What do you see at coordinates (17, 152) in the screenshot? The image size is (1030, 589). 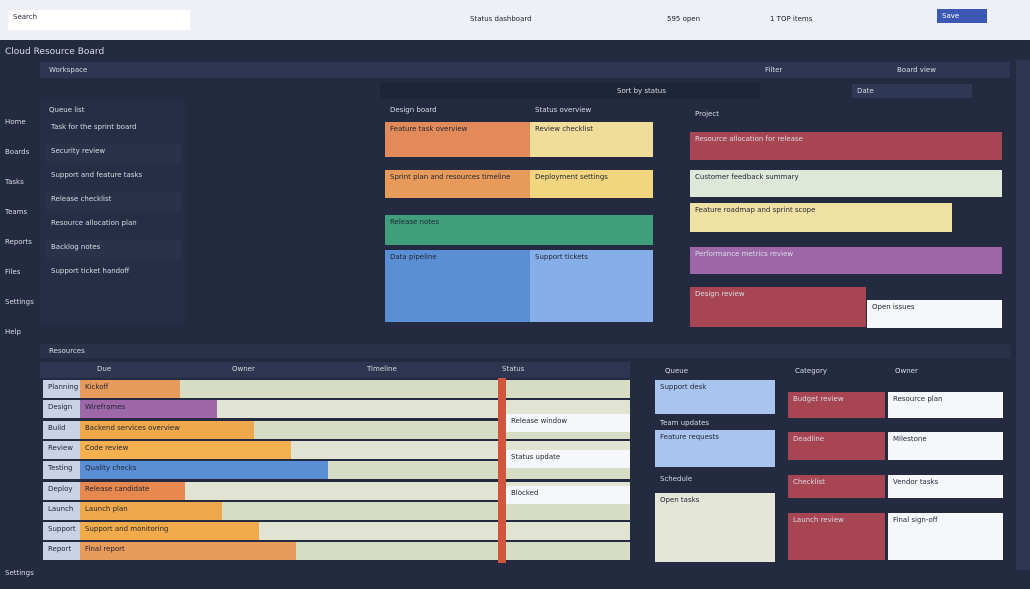 I see `sidebar-item: Boards` at bounding box center [17, 152].